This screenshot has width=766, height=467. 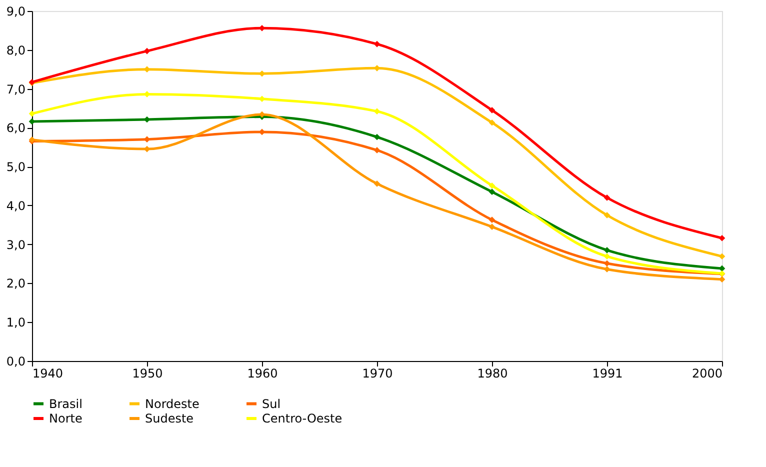 I want to click on x-tick-label: 1980, so click(x=492, y=373).